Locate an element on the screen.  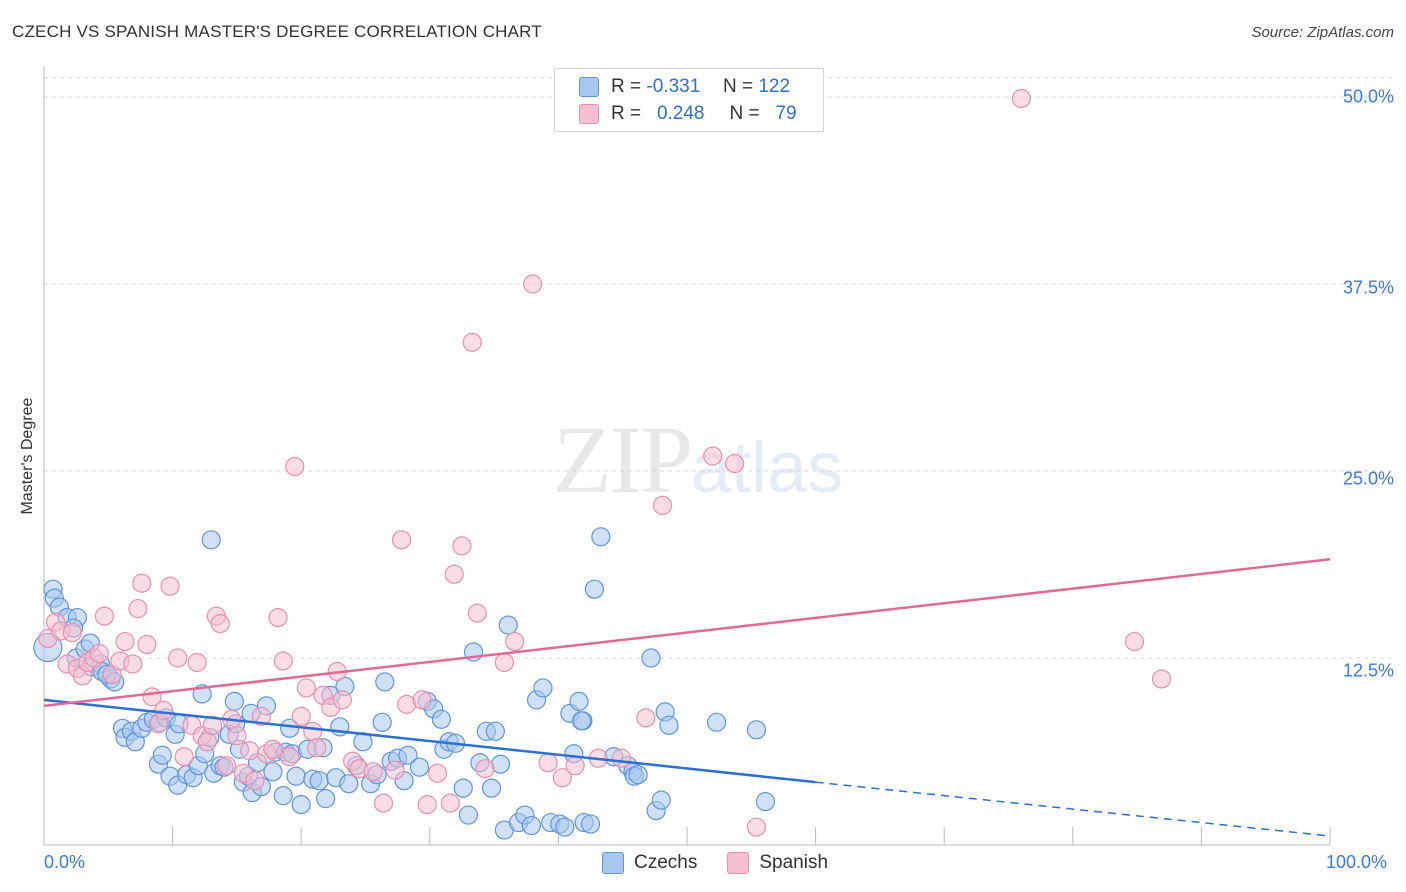
legend-item-spanish: Spanish is located at coordinates (777, 863).